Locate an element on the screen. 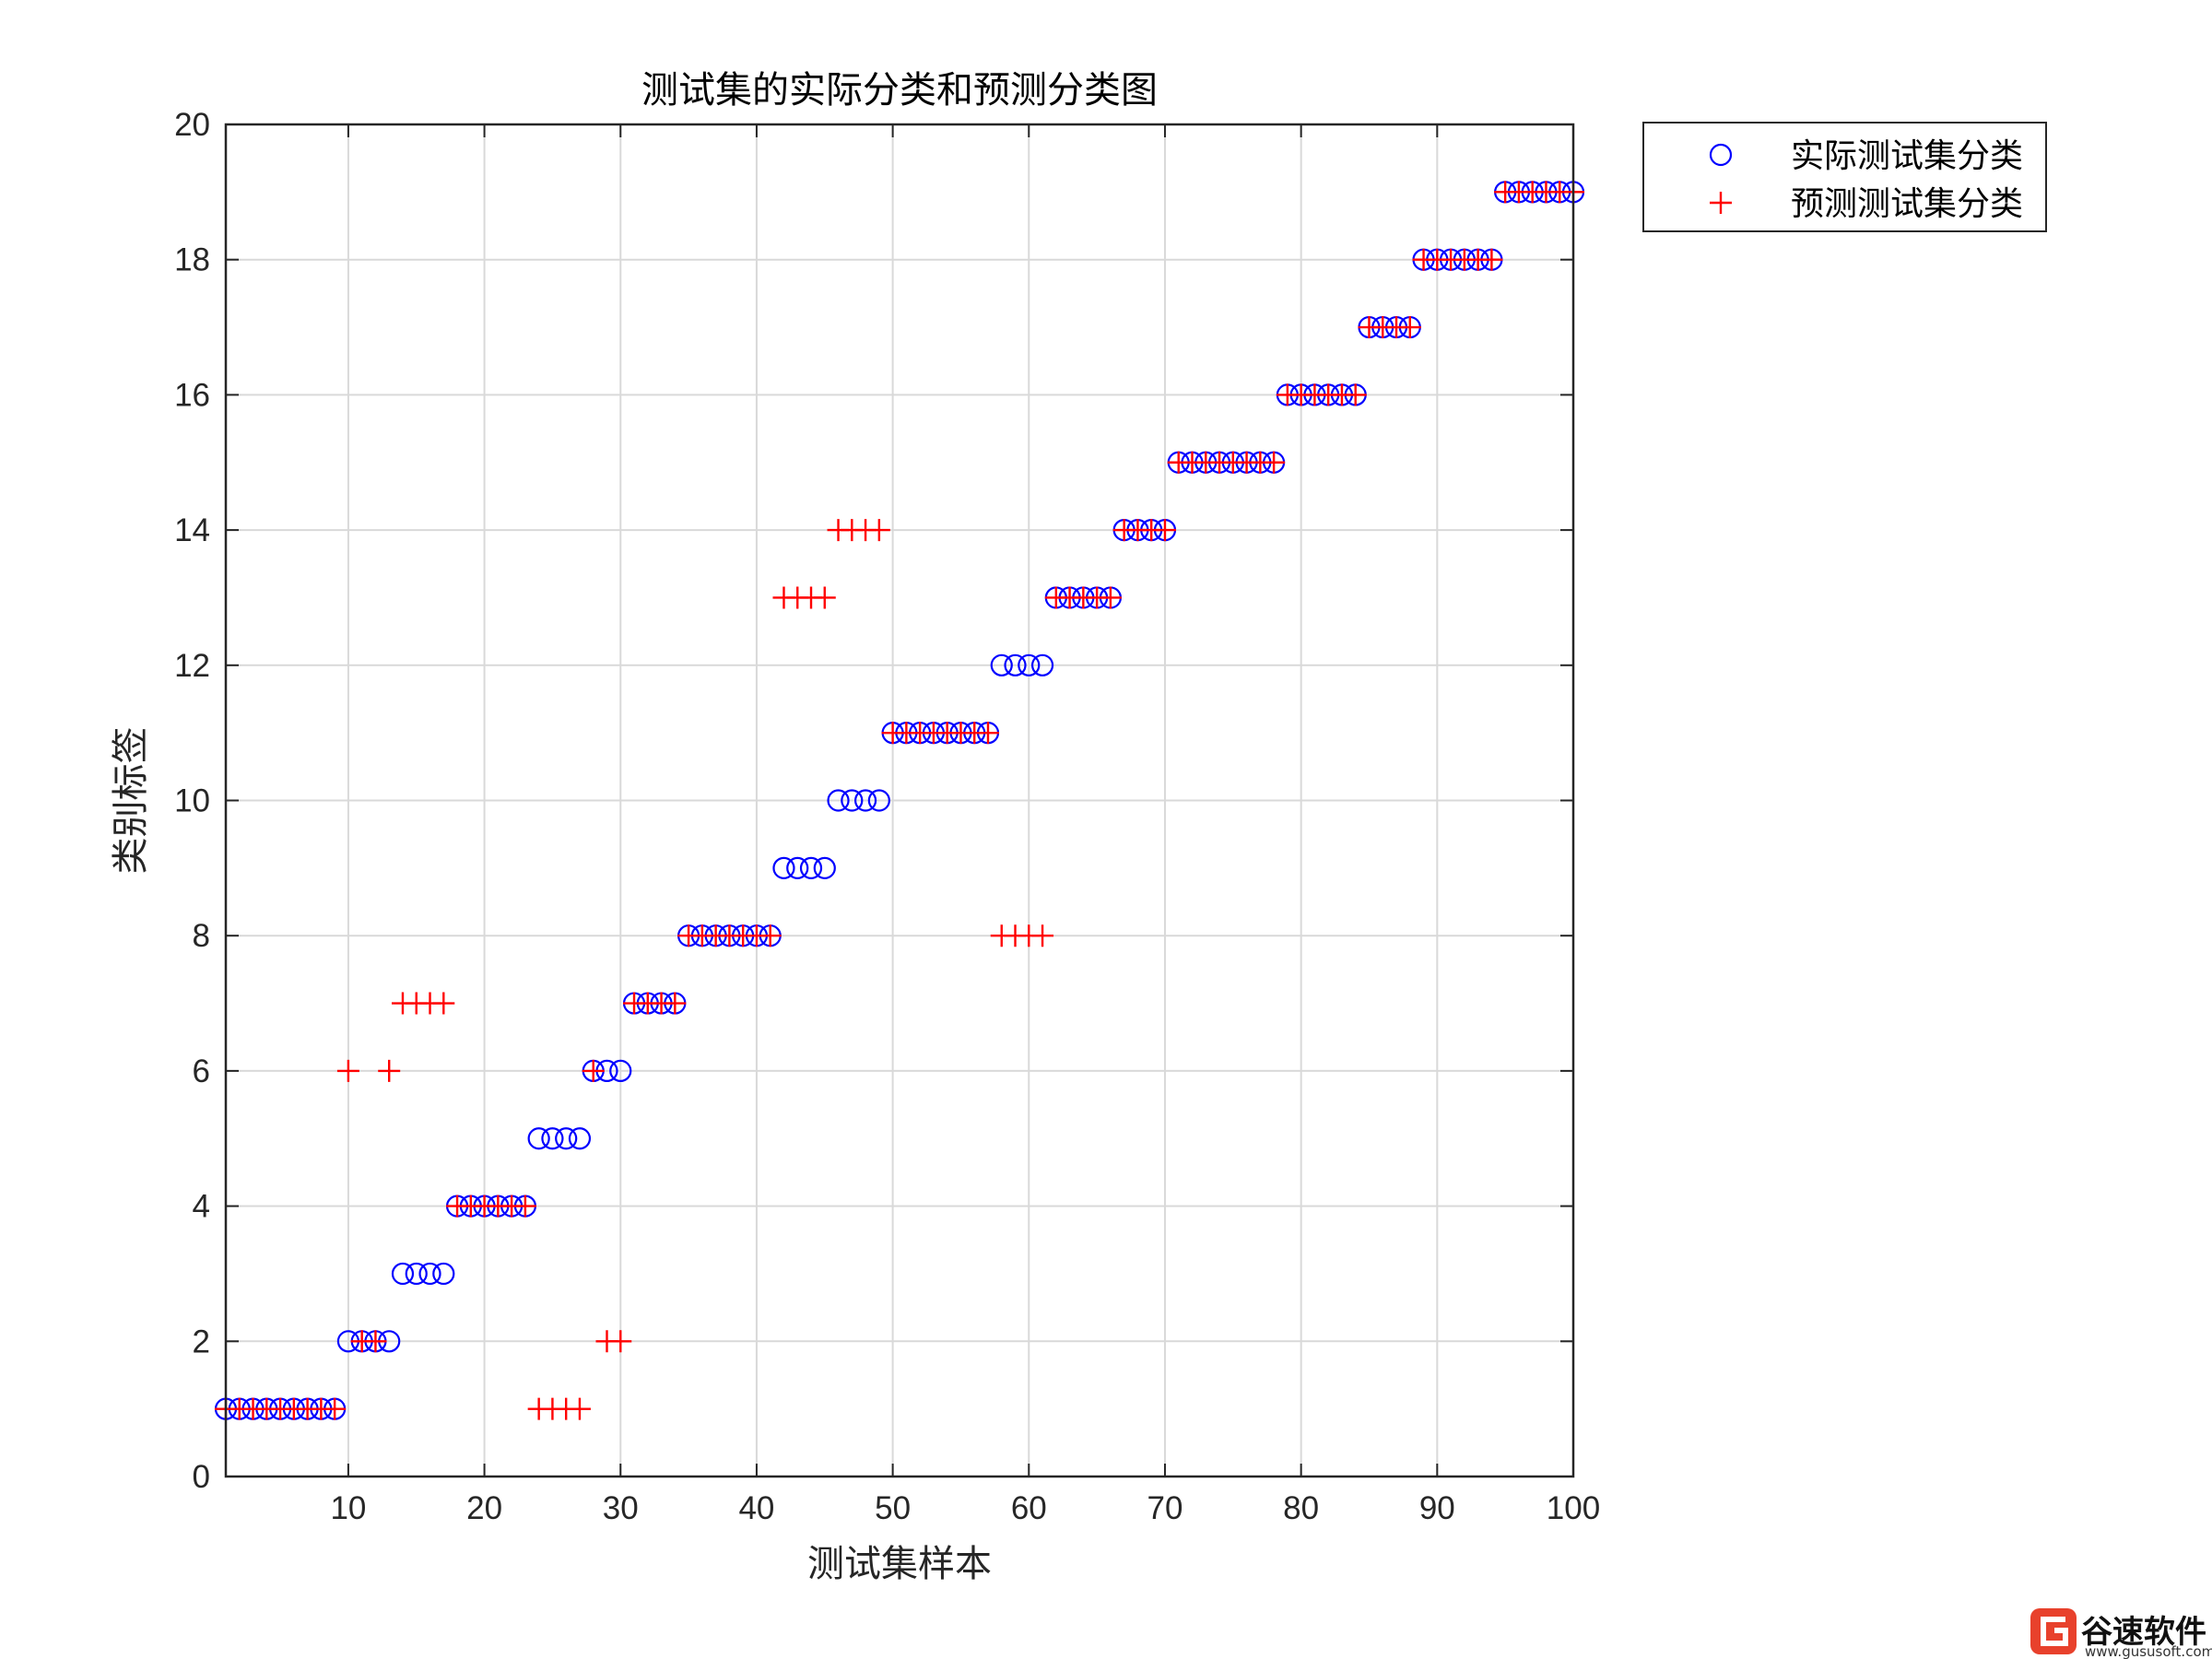 The height and width of the screenshot is (1659, 2212). y-tick-label: 0 is located at coordinates (201, 1477).